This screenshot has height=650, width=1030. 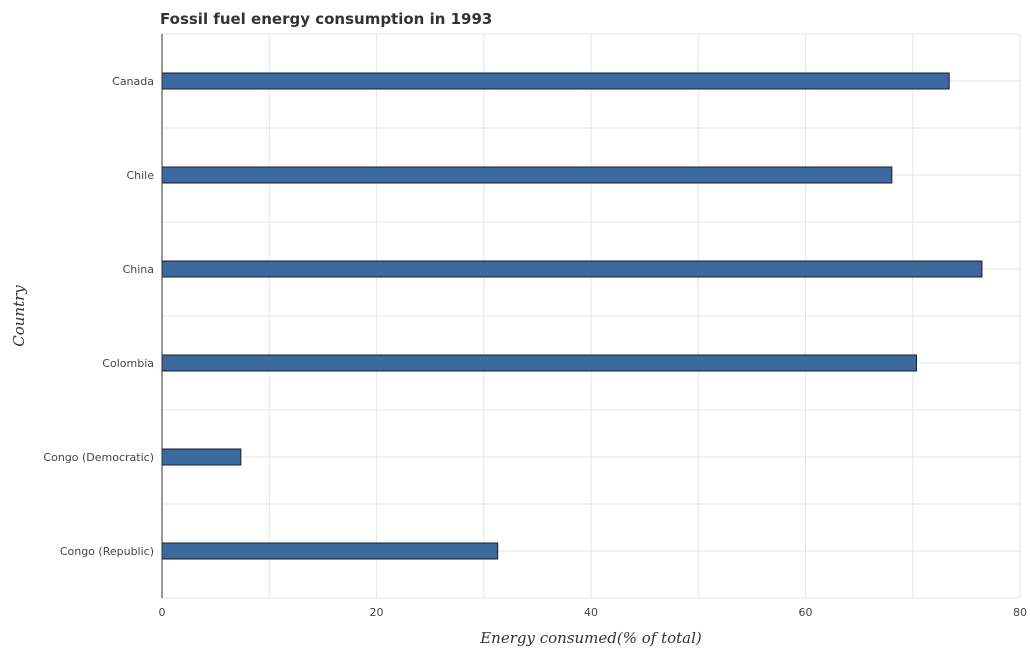 What do you see at coordinates (140, 175) in the screenshot?
I see `y-tick-label: Chile` at bounding box center [140, 175].